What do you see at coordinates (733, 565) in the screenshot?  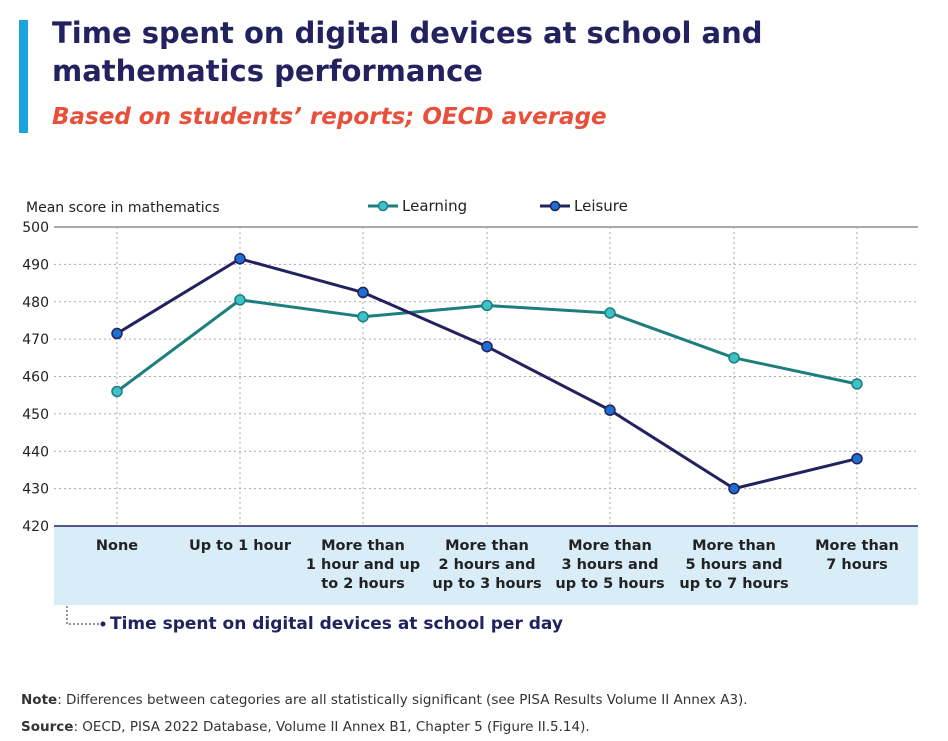 I see `x-tick-label: More than 5 hours and up to 7 hours` at bounding box center [733, 565].